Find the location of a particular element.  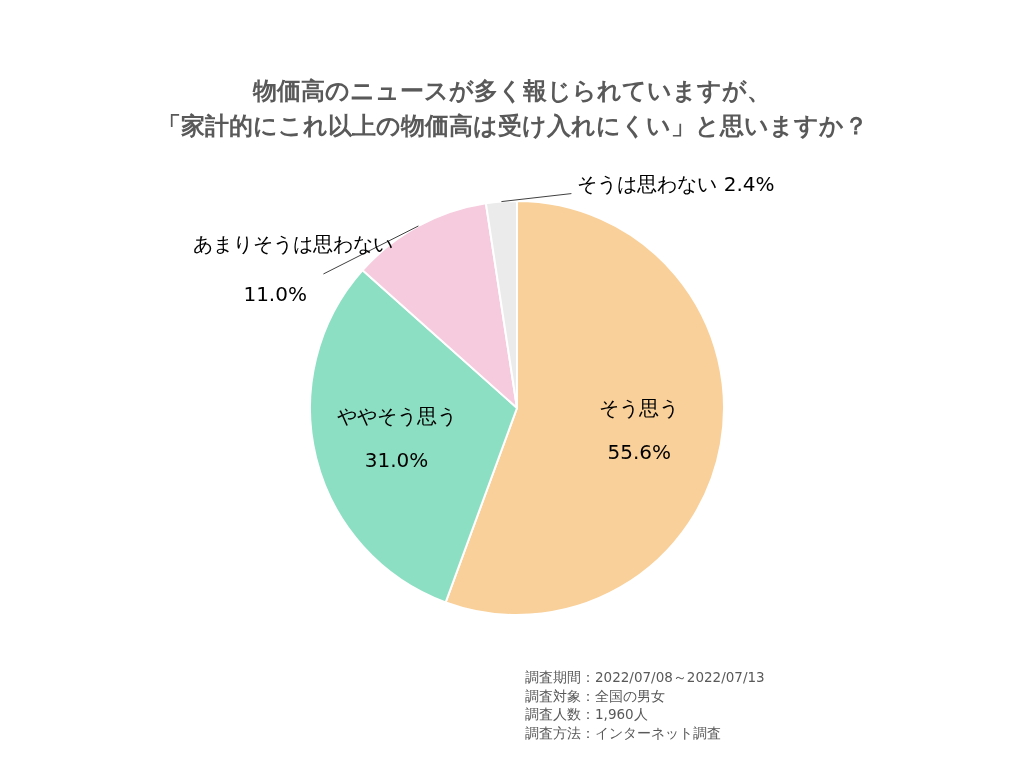

data-label: 55.6% is located at coordinates (639, 451).